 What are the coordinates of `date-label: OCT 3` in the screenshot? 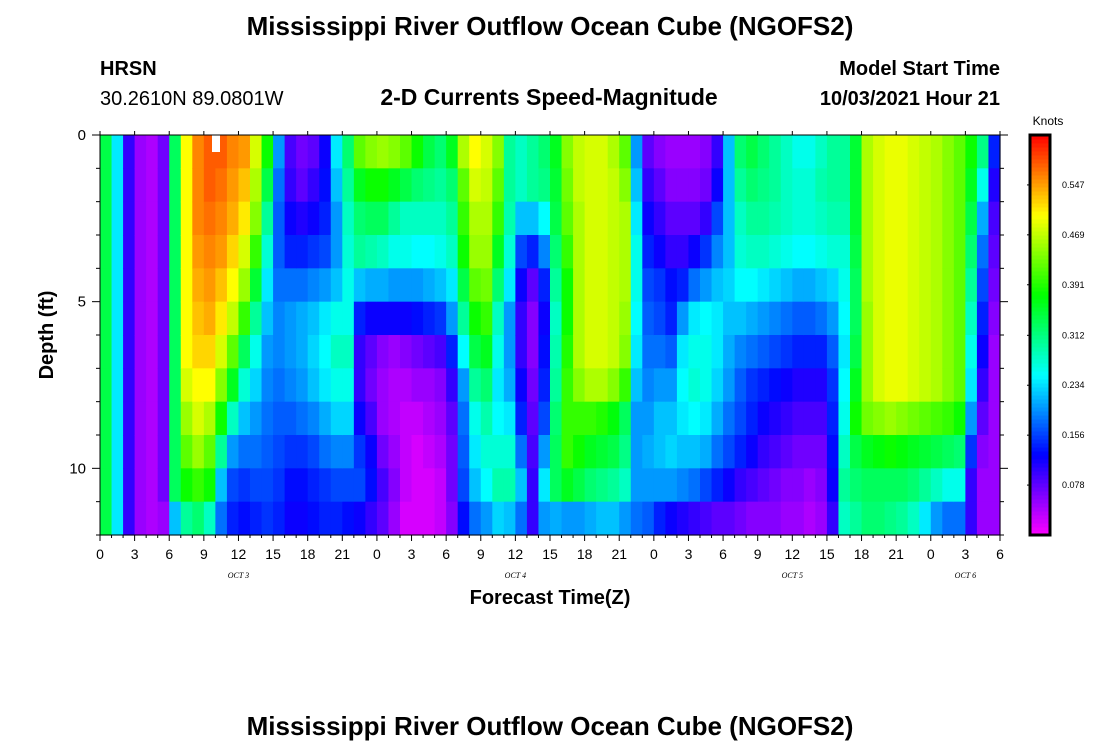 It's located at (238, 575).